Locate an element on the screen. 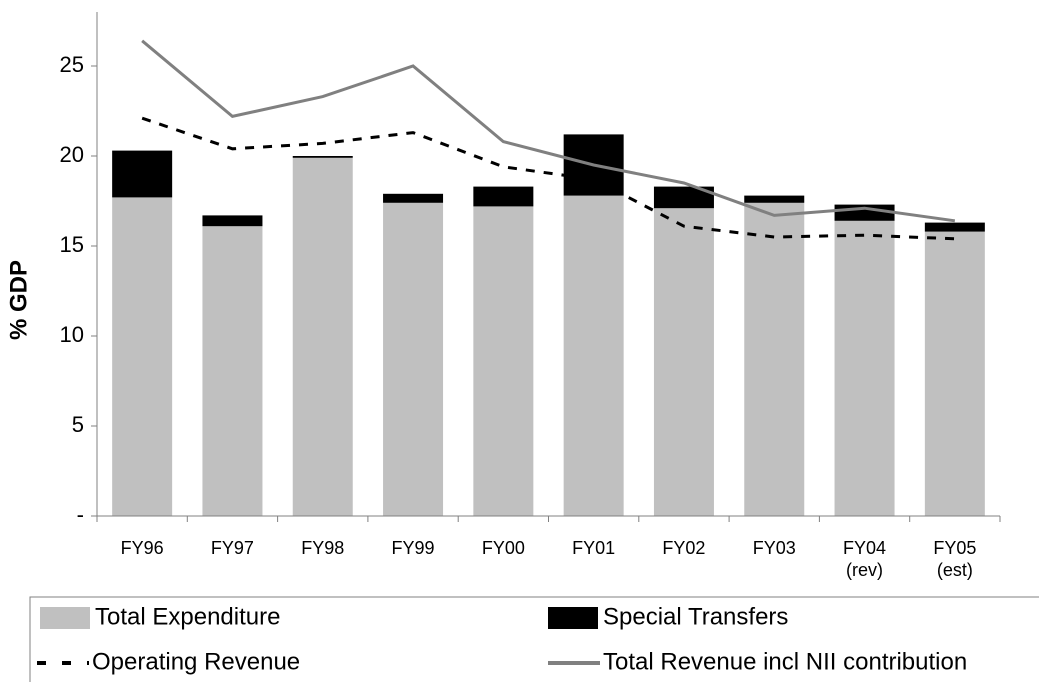  legend-label: Total Revenue incl NII contribution is located at coordinates (785, 661).